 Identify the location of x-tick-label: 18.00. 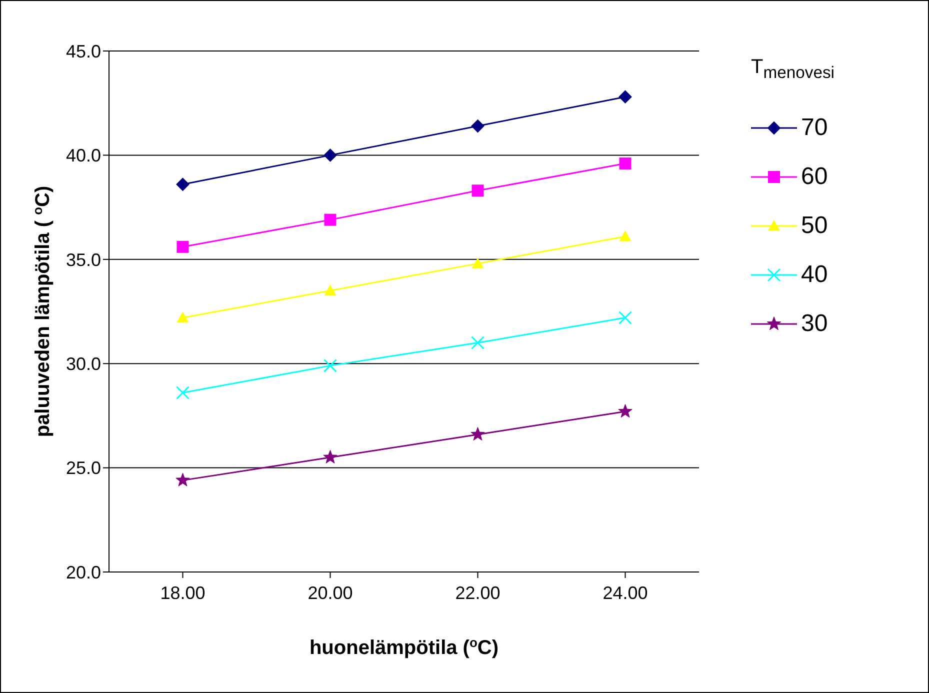
(183, 592).